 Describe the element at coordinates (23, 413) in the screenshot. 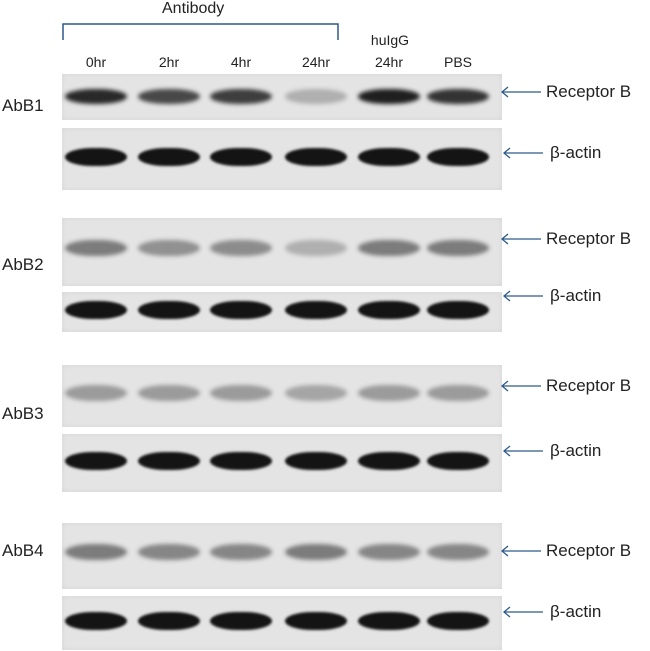

I see `antibody-row-label: AbB3` at that location.